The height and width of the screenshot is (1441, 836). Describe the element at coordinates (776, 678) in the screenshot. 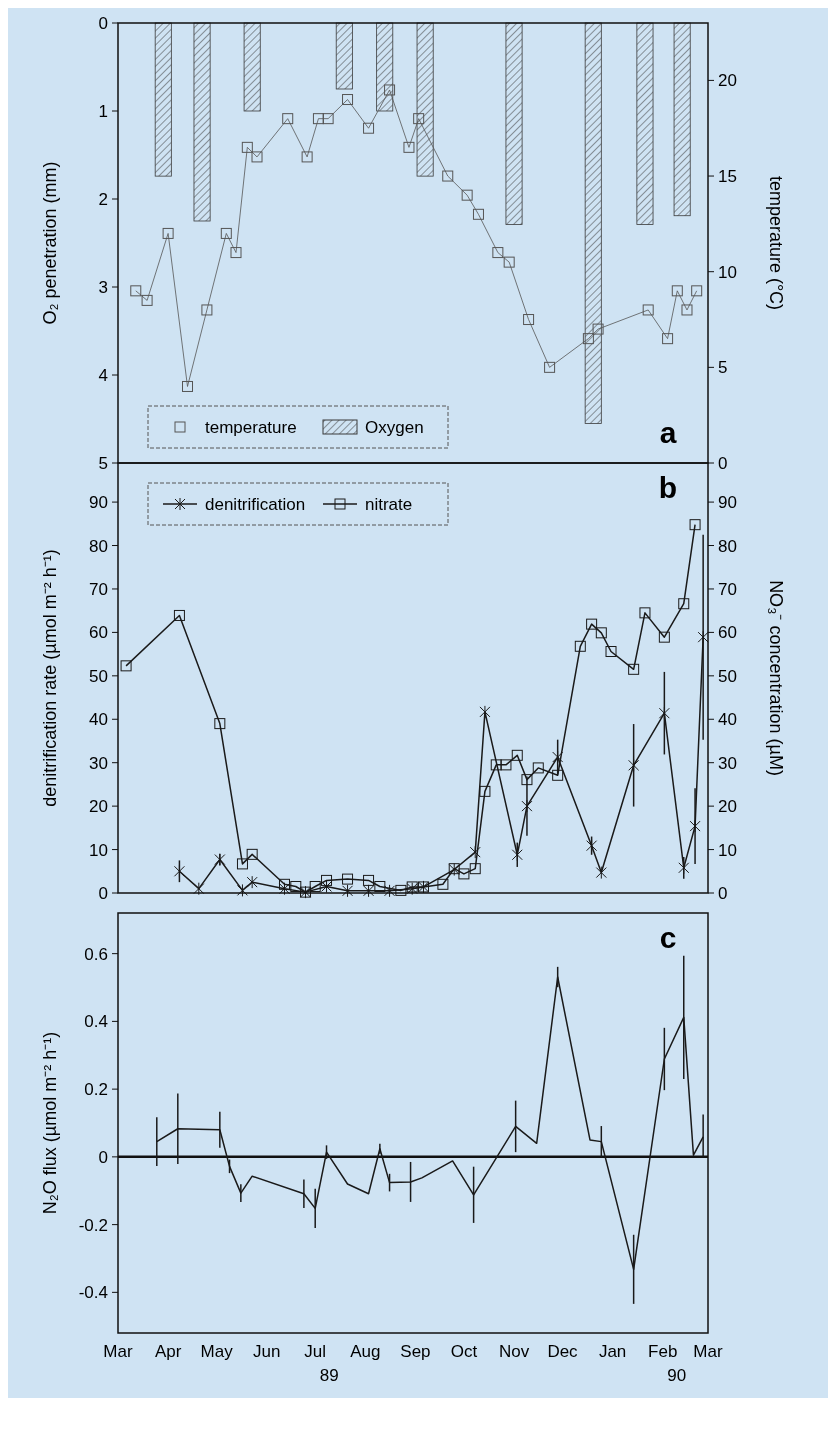

I see `y2-axis-title: NO₃⁻ concentration (µM)` at that location.